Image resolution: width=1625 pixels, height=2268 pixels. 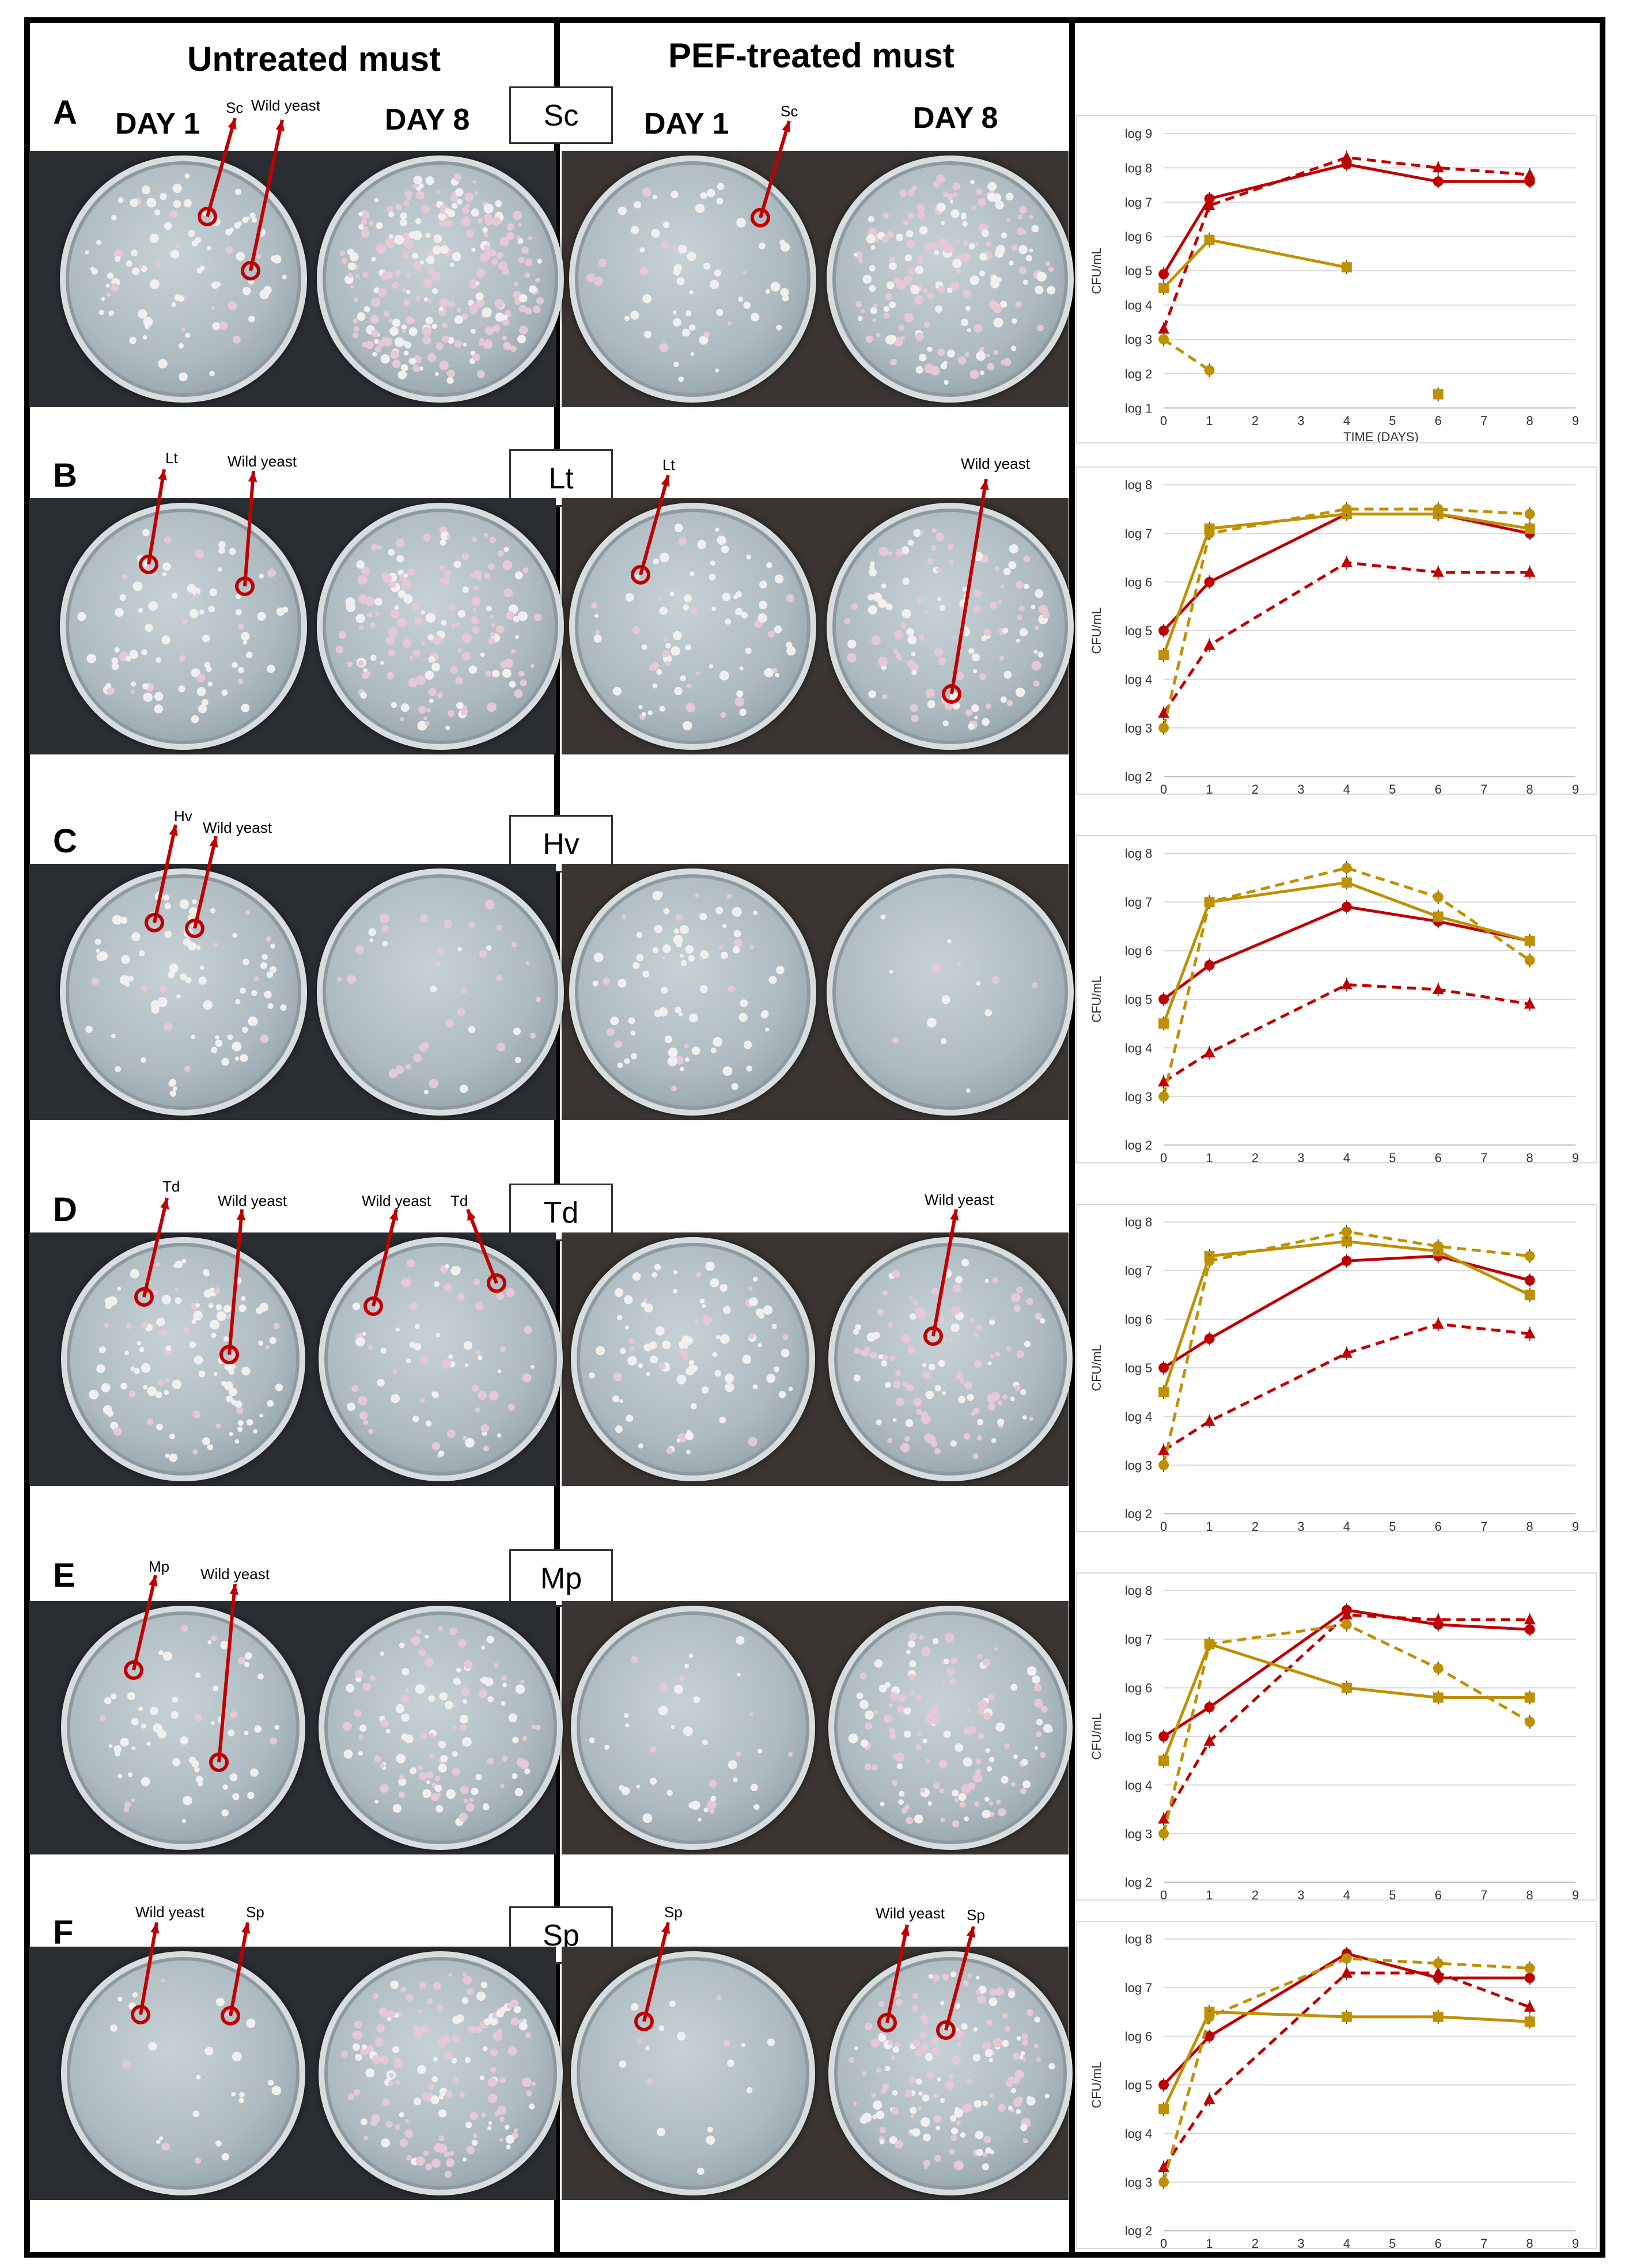 What do you see at coordinates (183, 1359) in the screenshot?
I see `petri-dish` at bounding box center [183, 1359].